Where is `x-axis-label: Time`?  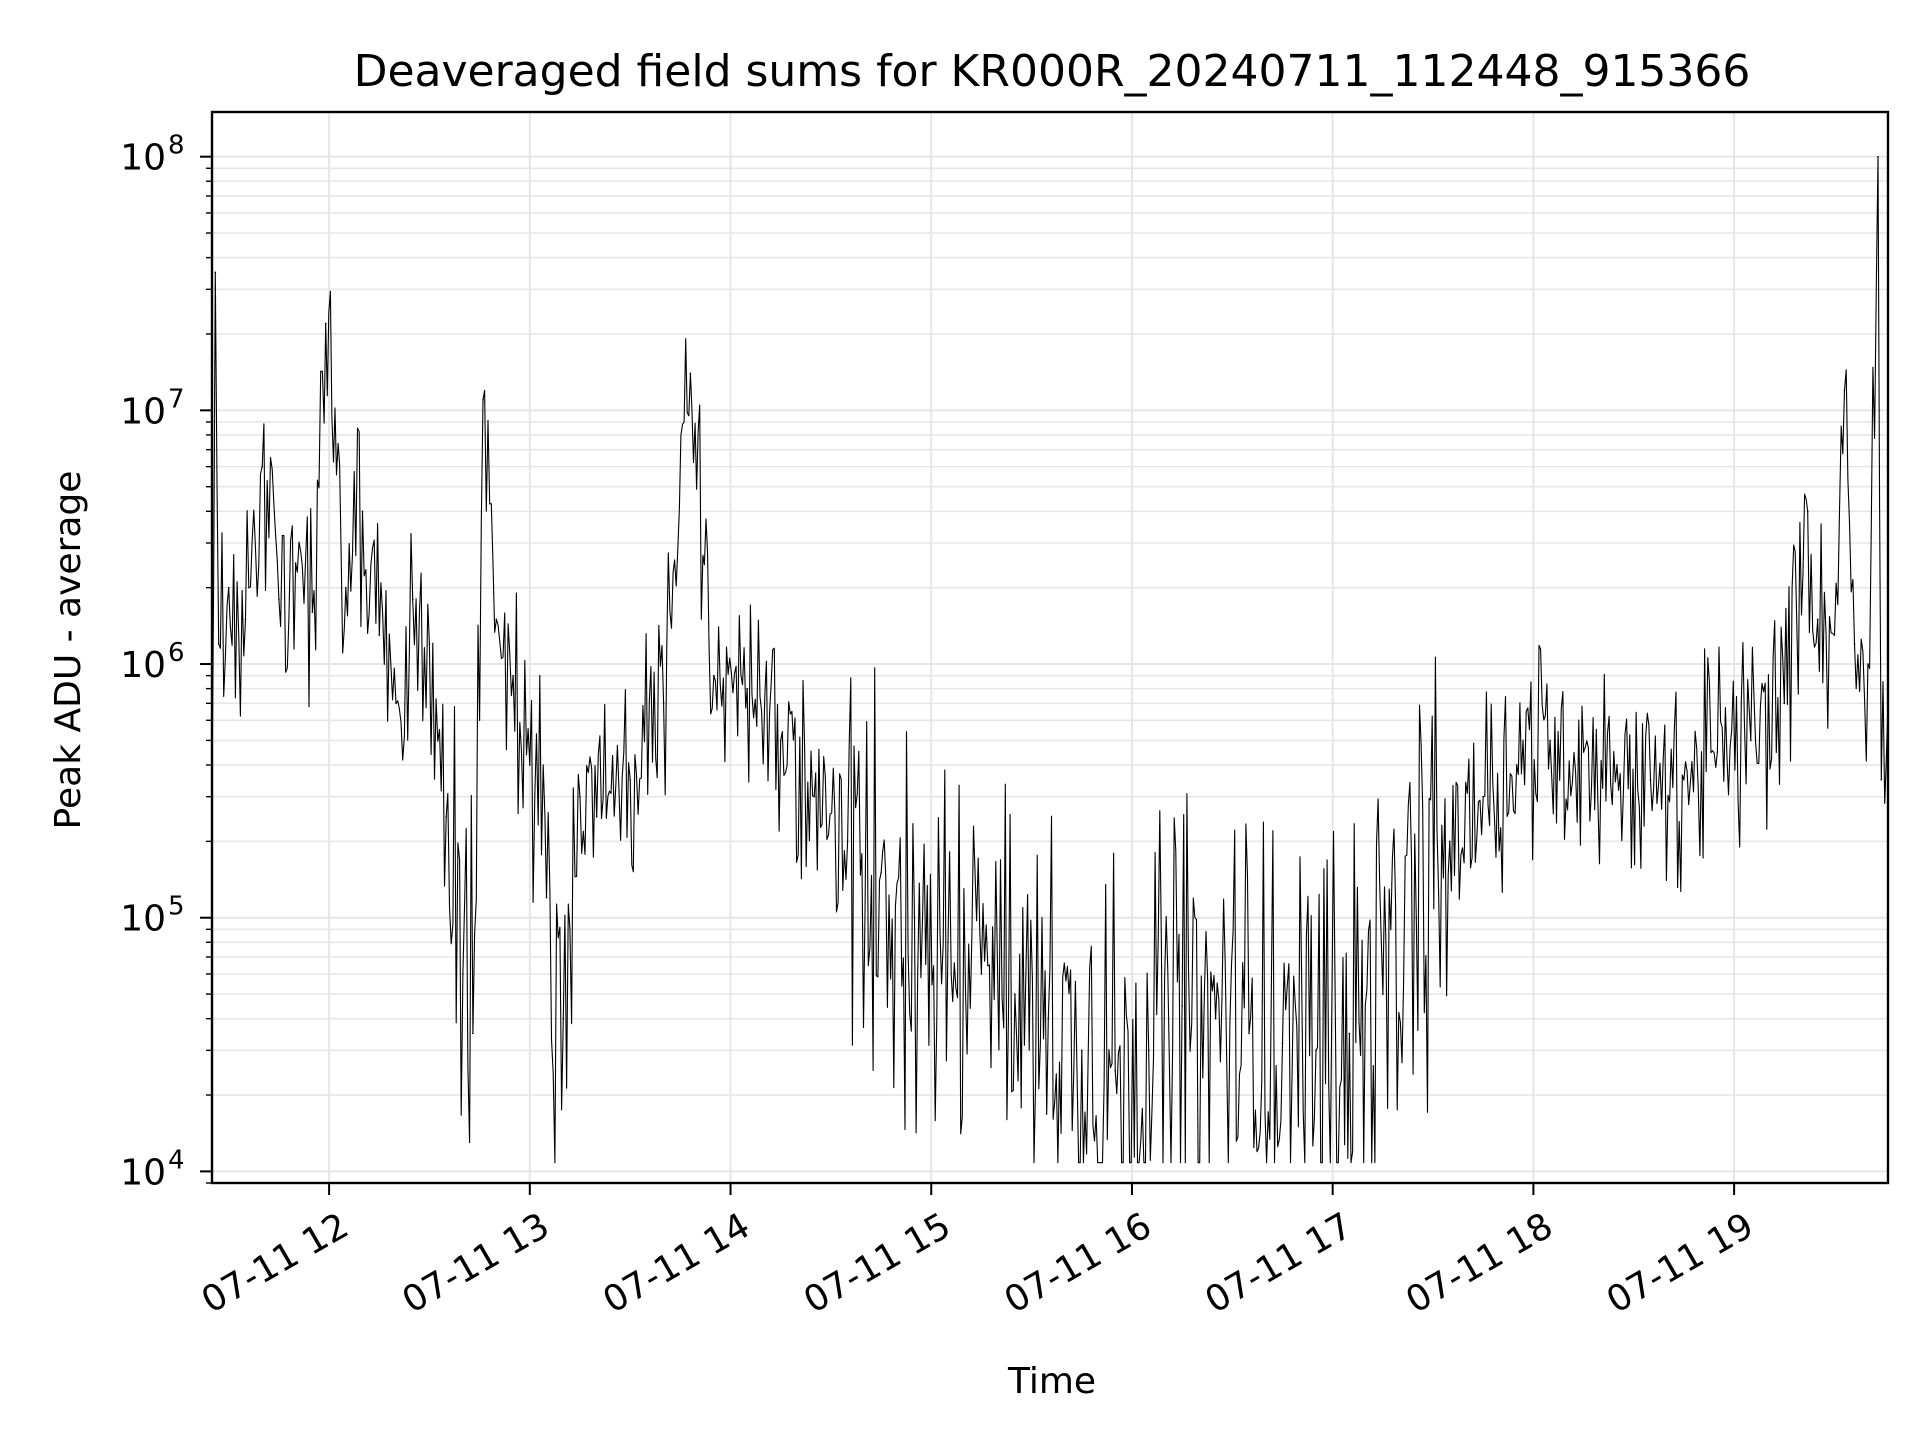
x-axis-label: Time is located at coordinates (1051, 1381).